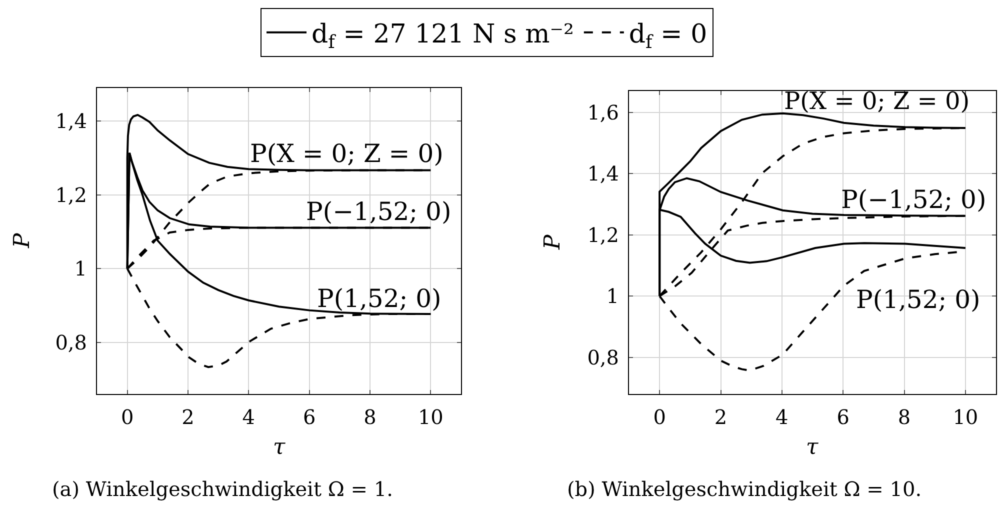 This screenshot has height=506, width=998. I want to click on legend-label: d$_{f}$ = 0, so click(668, 36).